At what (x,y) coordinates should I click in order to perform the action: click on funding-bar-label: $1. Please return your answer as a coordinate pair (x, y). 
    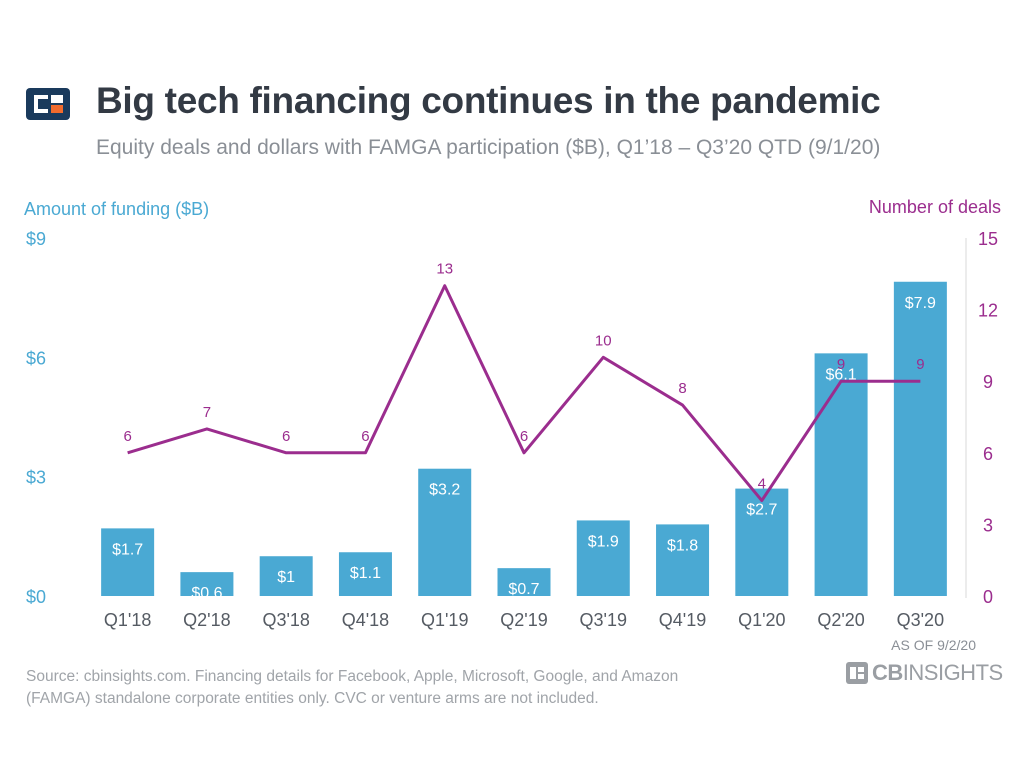
    Looking at the image, I should click on (286, 577).